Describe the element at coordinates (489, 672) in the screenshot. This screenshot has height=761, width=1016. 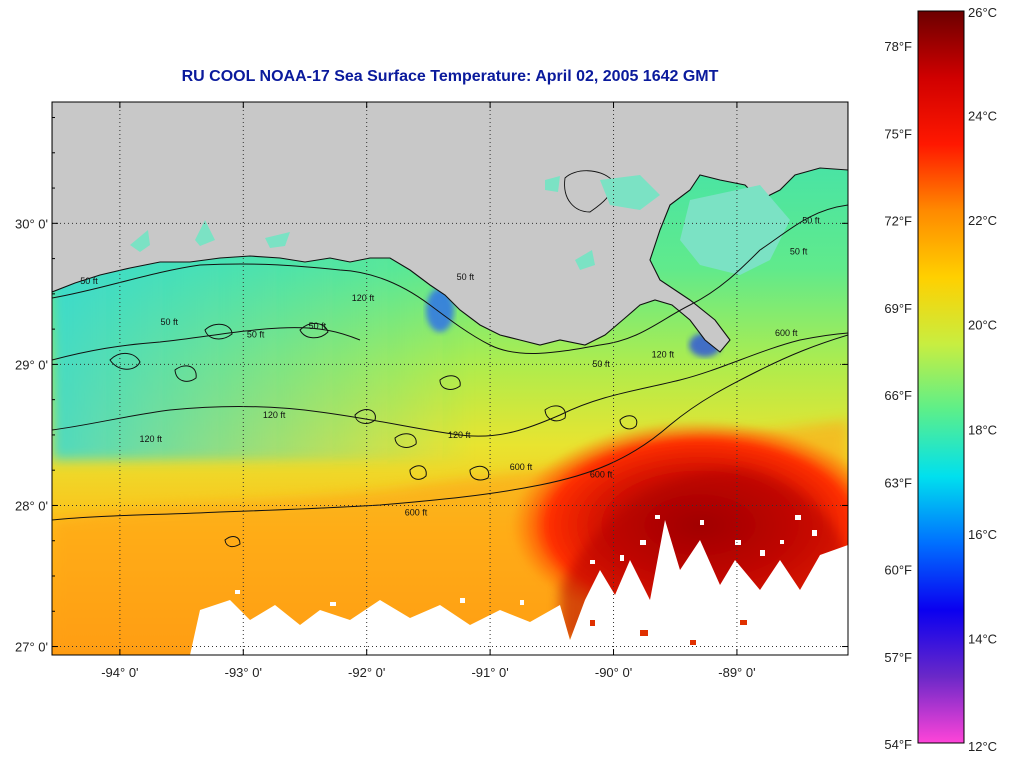
I see `lon-tick-label: -91° 0'` at that location.